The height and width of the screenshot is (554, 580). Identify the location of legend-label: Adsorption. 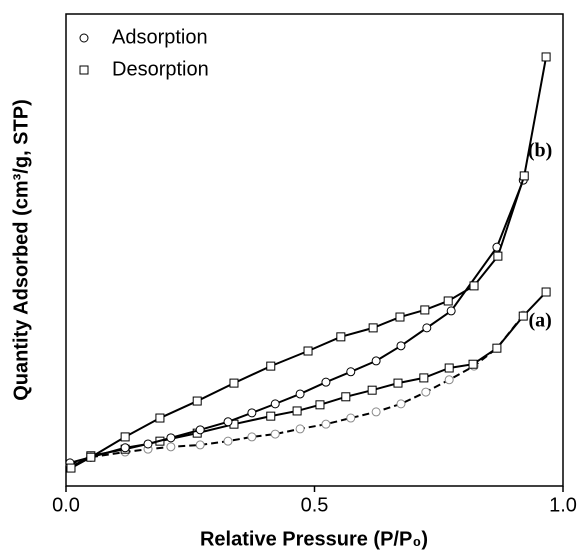
(160, 37).